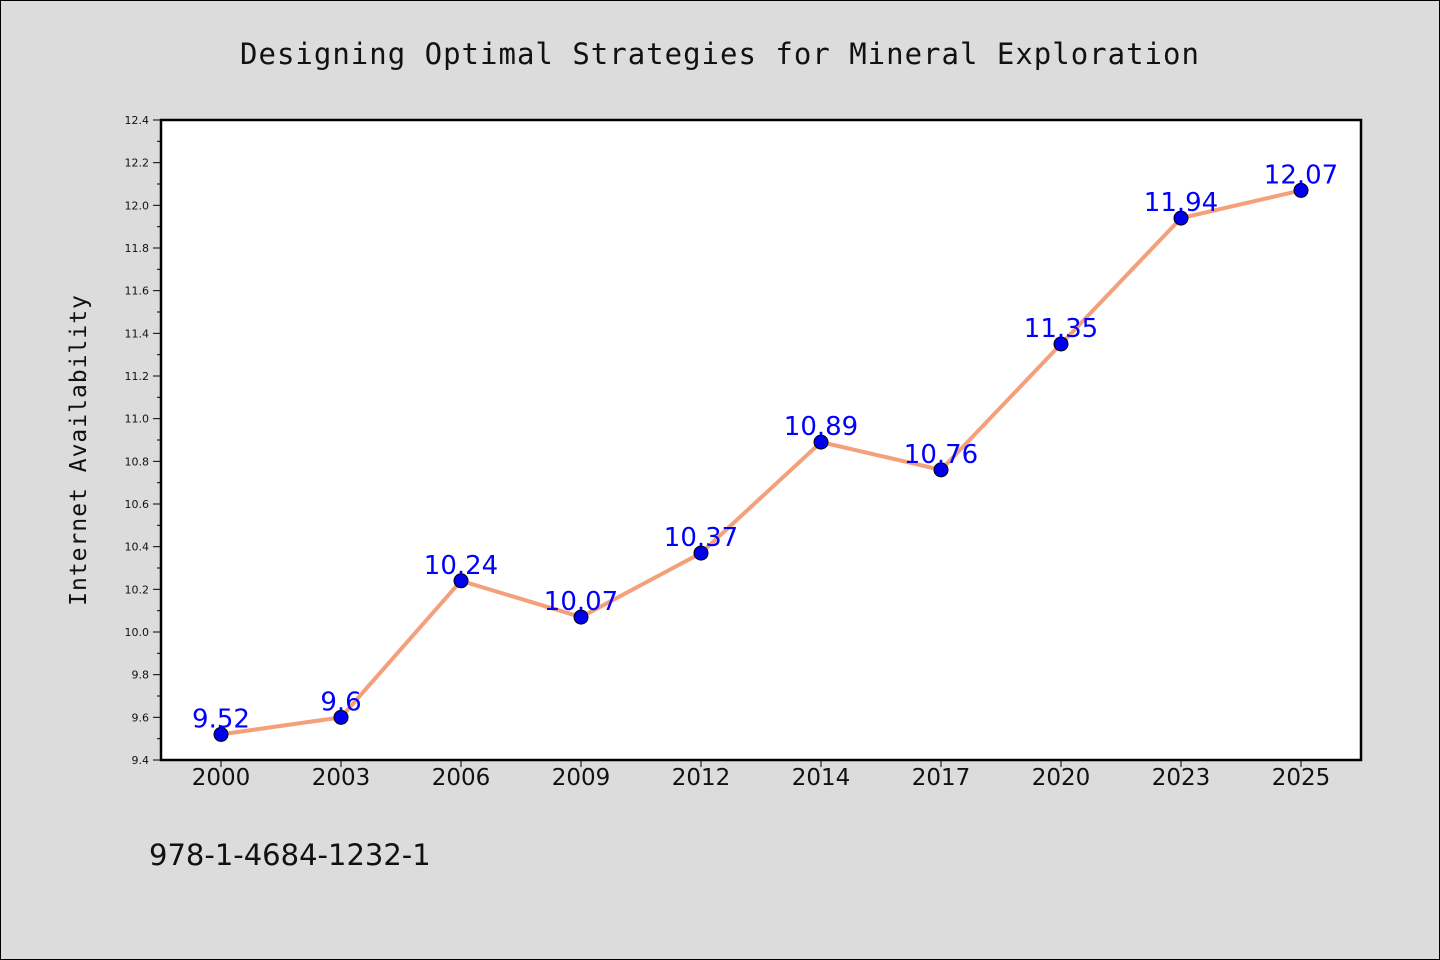 The image size is (1440, 960). I want to click on data-label: 11.35, so click(1061, 329).